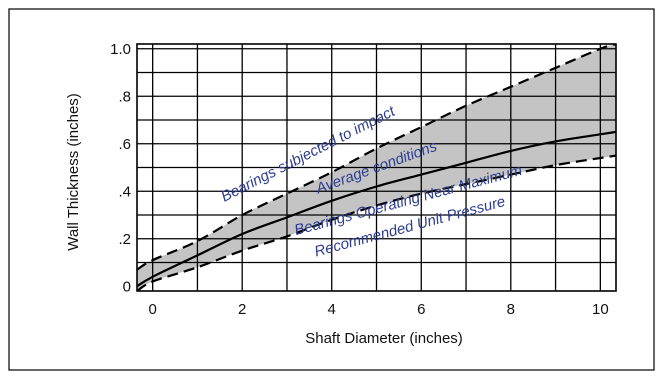 This screenshot has height=384, width=663. Describe the element at coordinates (124, 239) in the screenshot. I see `y-tick-label: .2` at that location.